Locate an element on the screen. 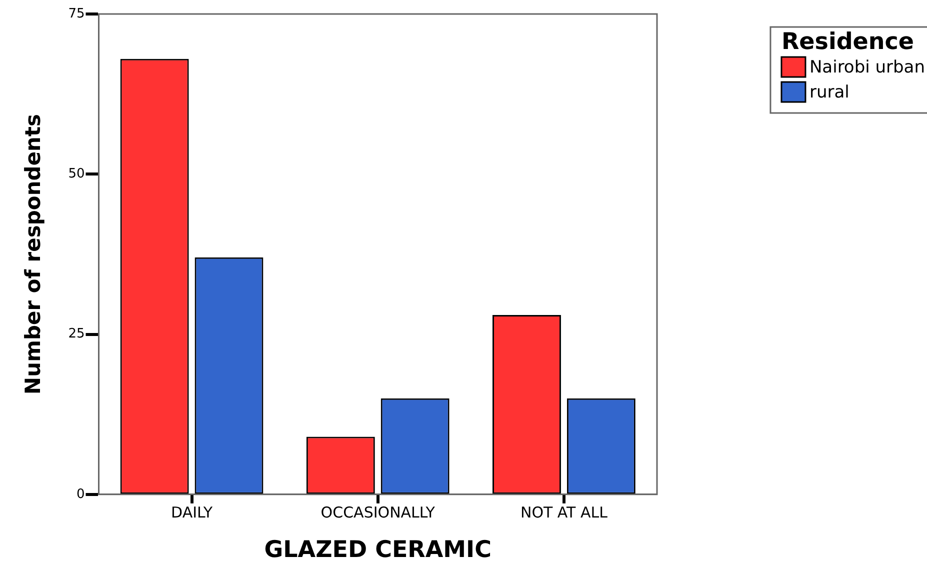  y-tick-label: 25 is located at coordinates (76, 334).